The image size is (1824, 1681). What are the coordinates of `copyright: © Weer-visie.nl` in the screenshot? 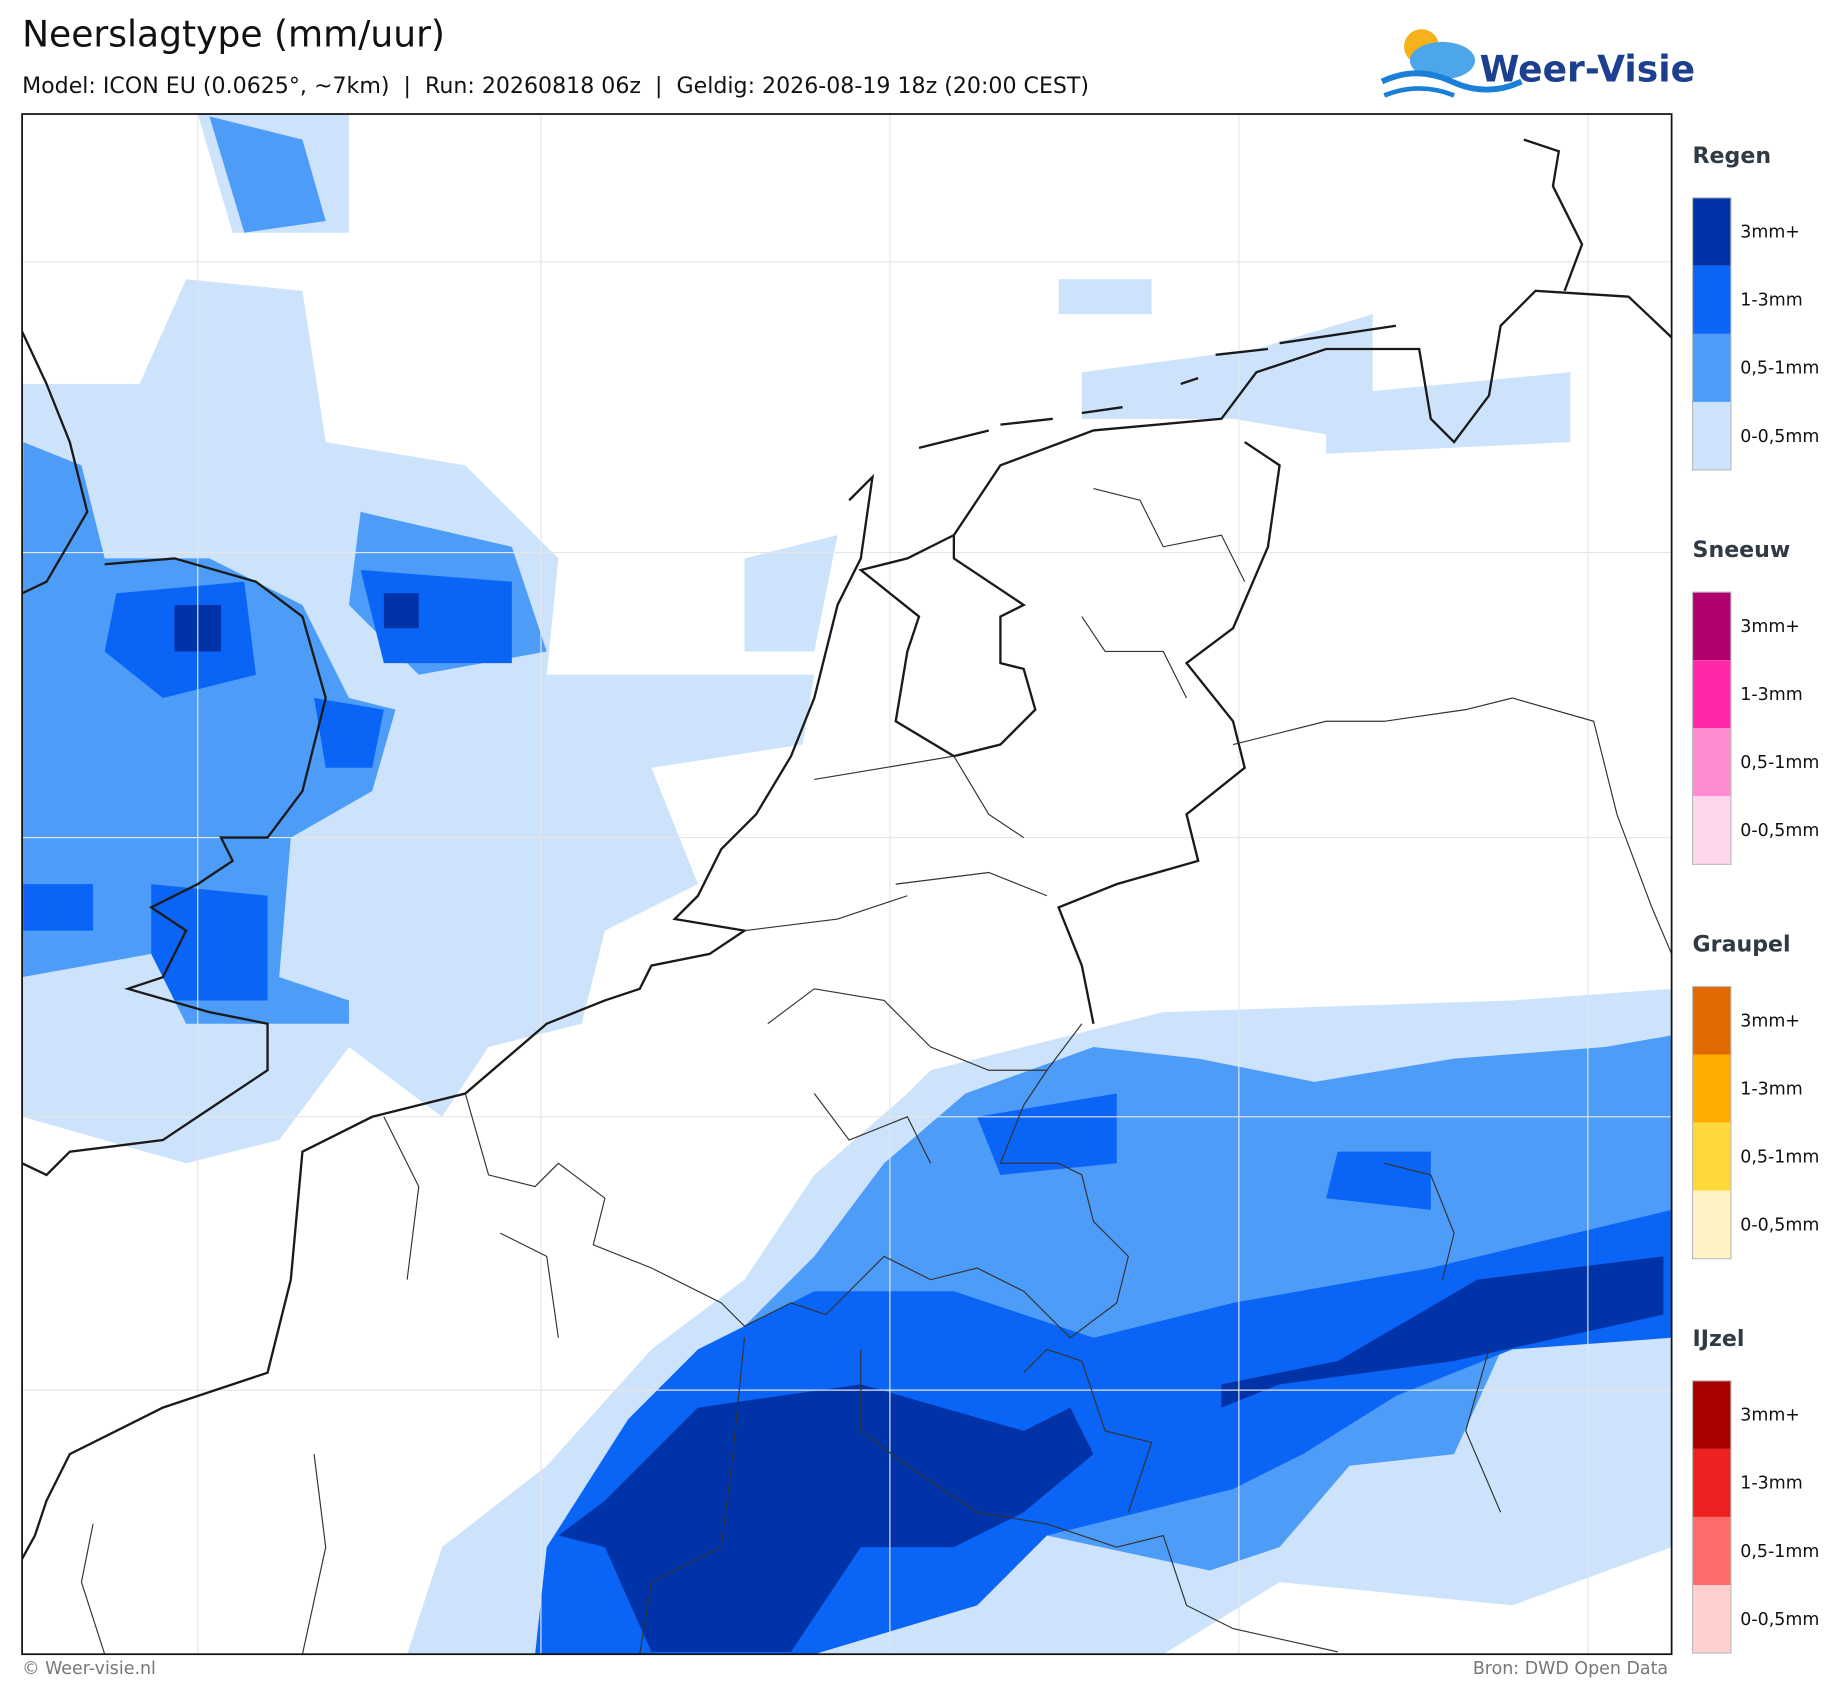 It's located at (89, 1669).